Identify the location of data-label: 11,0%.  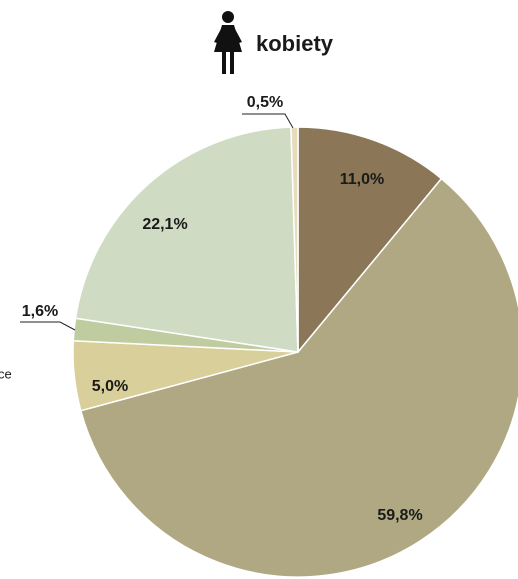
(362, 179).